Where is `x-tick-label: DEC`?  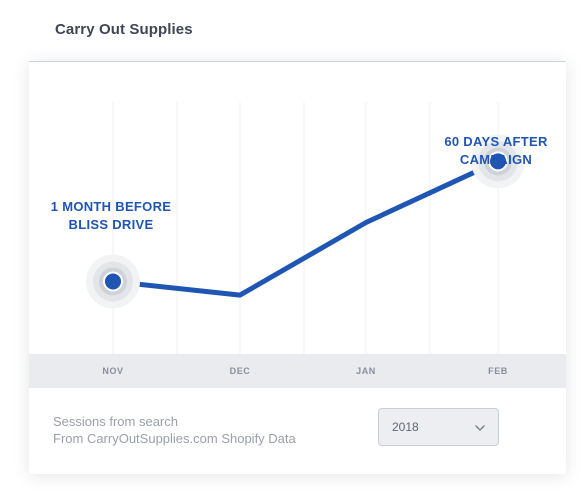
x-tick-label: DEC is located at coordinates (240, 371).